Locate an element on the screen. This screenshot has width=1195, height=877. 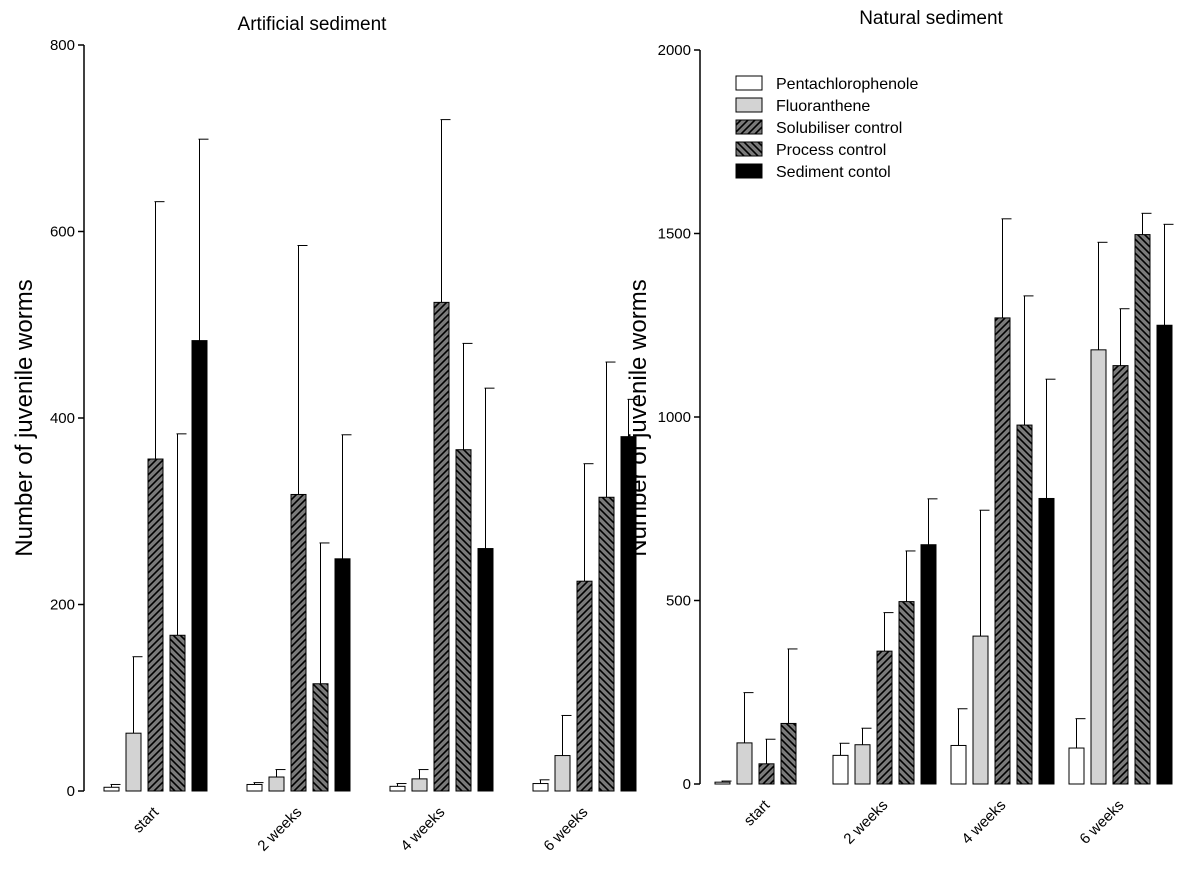
y-tick-label: 1000 is located at coordinates (674, 417).